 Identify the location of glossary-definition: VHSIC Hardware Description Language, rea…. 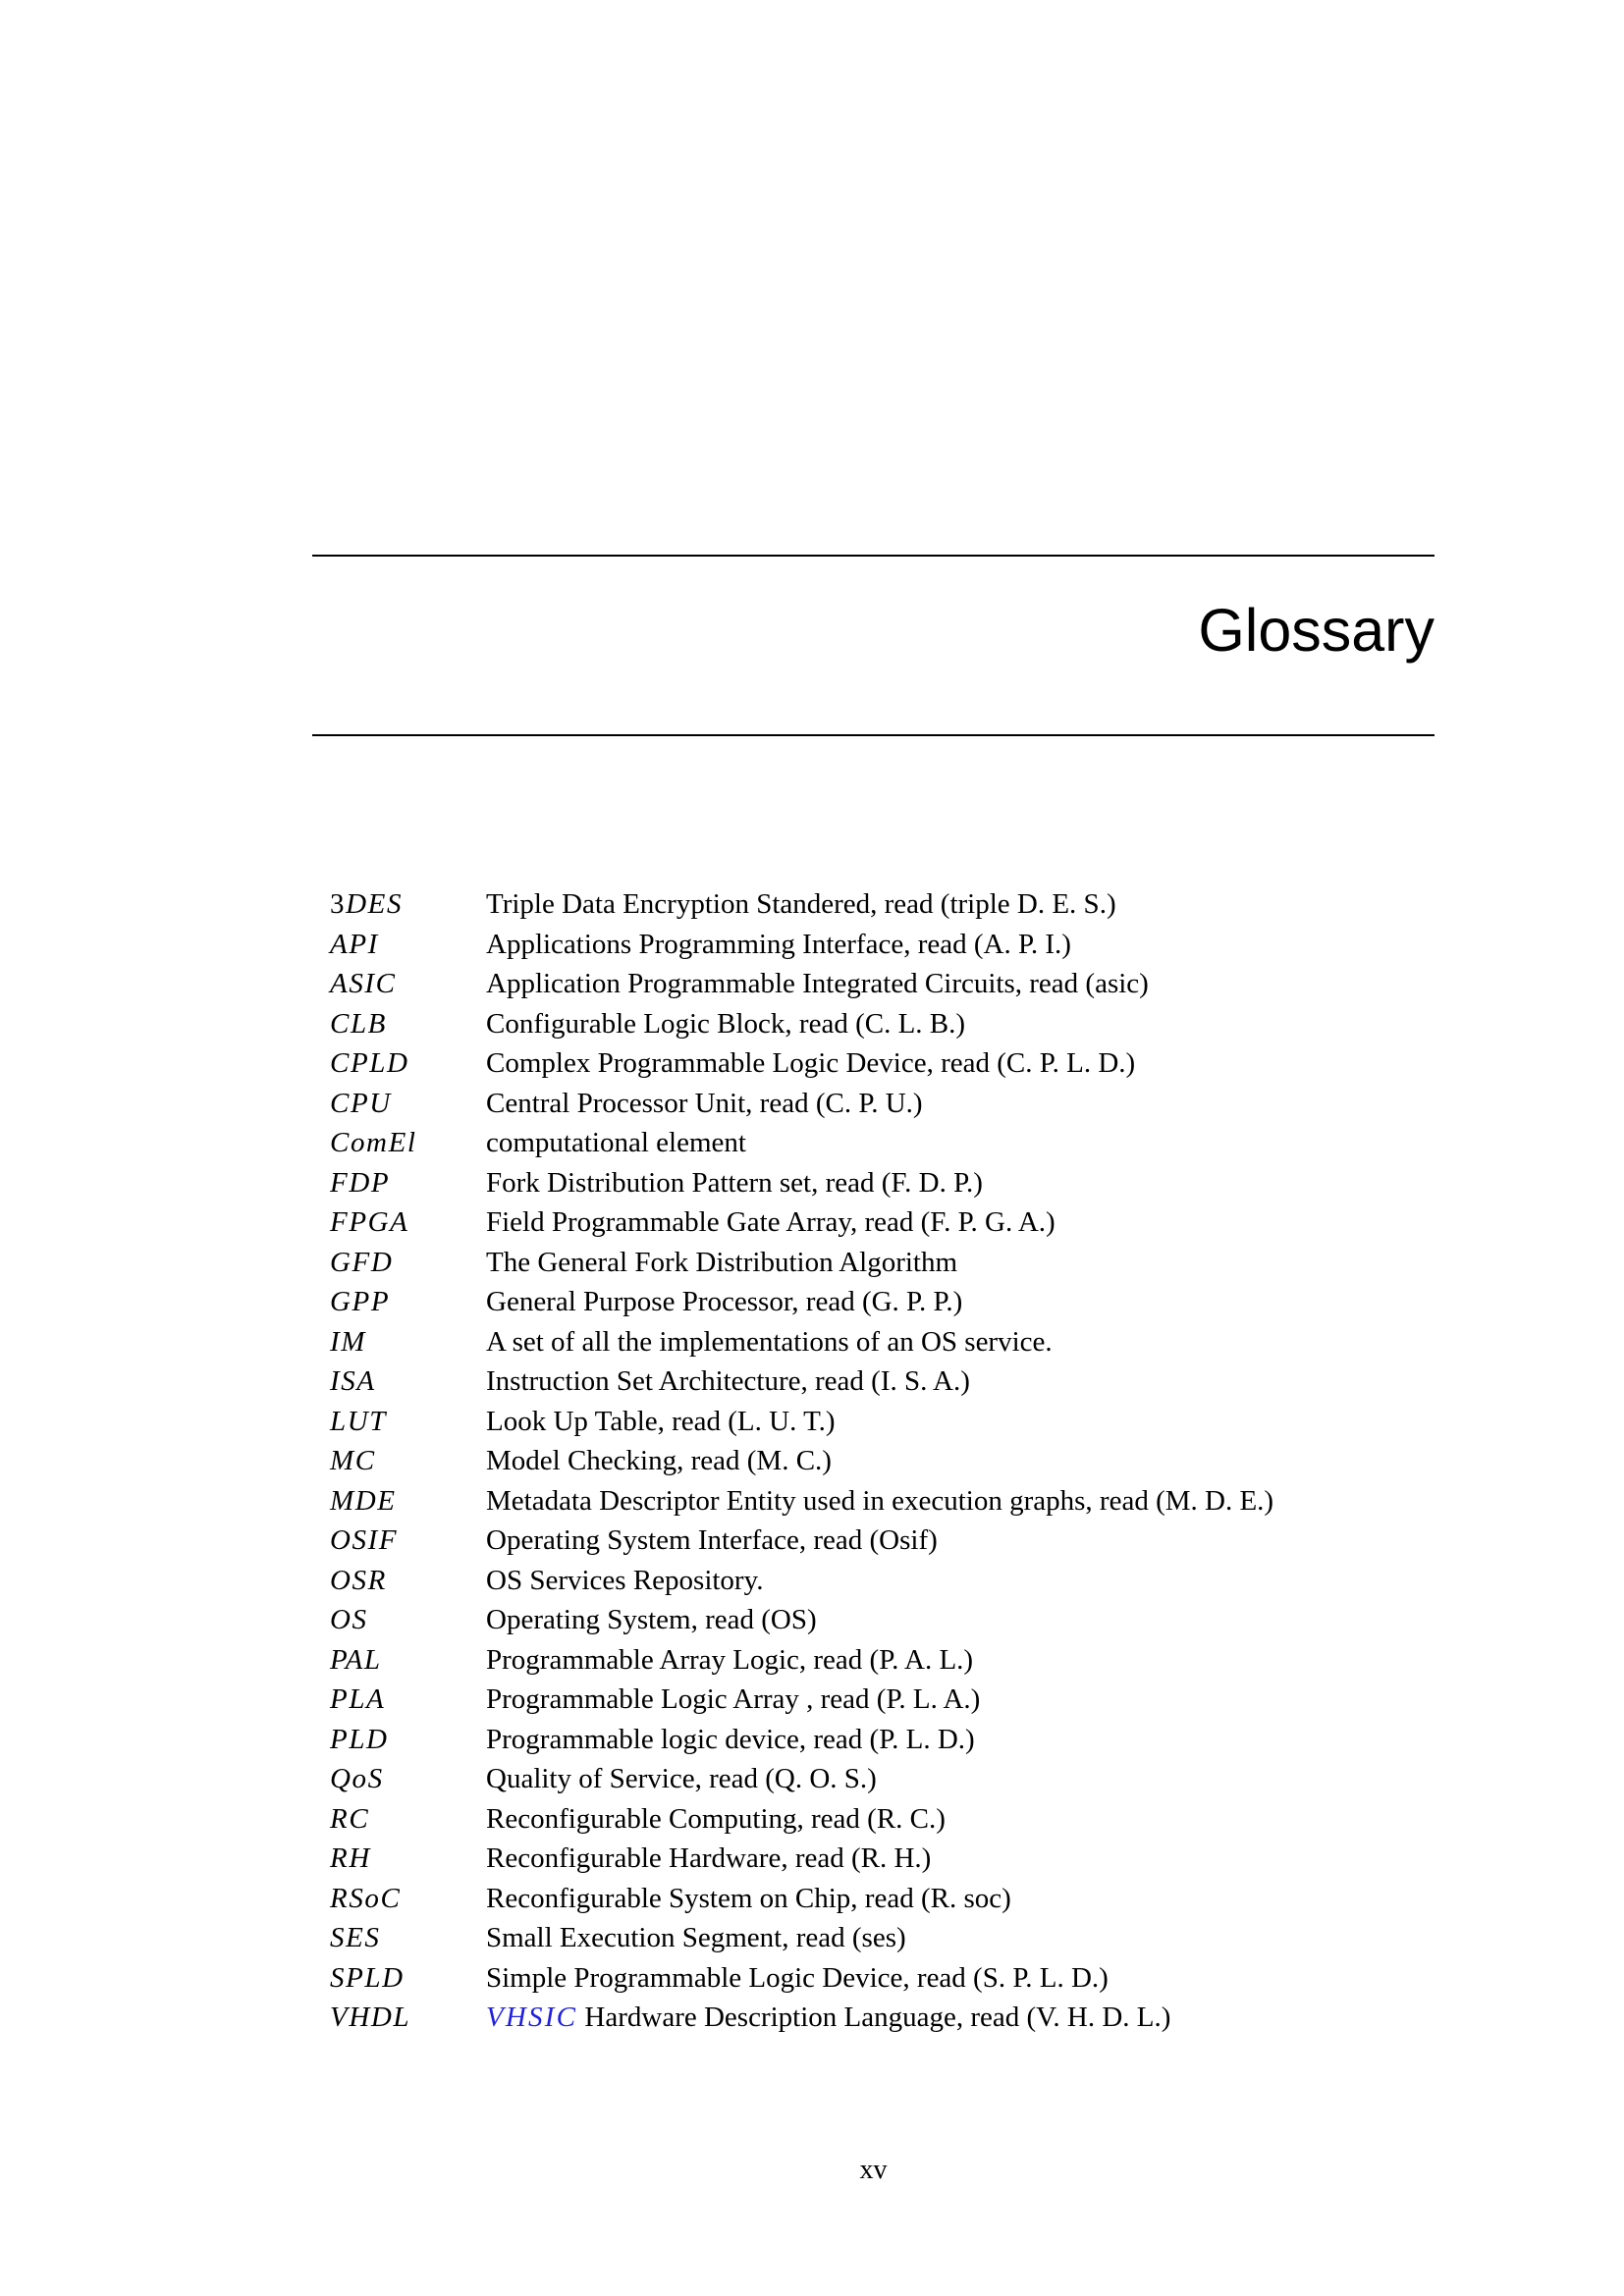
(960, 2018).